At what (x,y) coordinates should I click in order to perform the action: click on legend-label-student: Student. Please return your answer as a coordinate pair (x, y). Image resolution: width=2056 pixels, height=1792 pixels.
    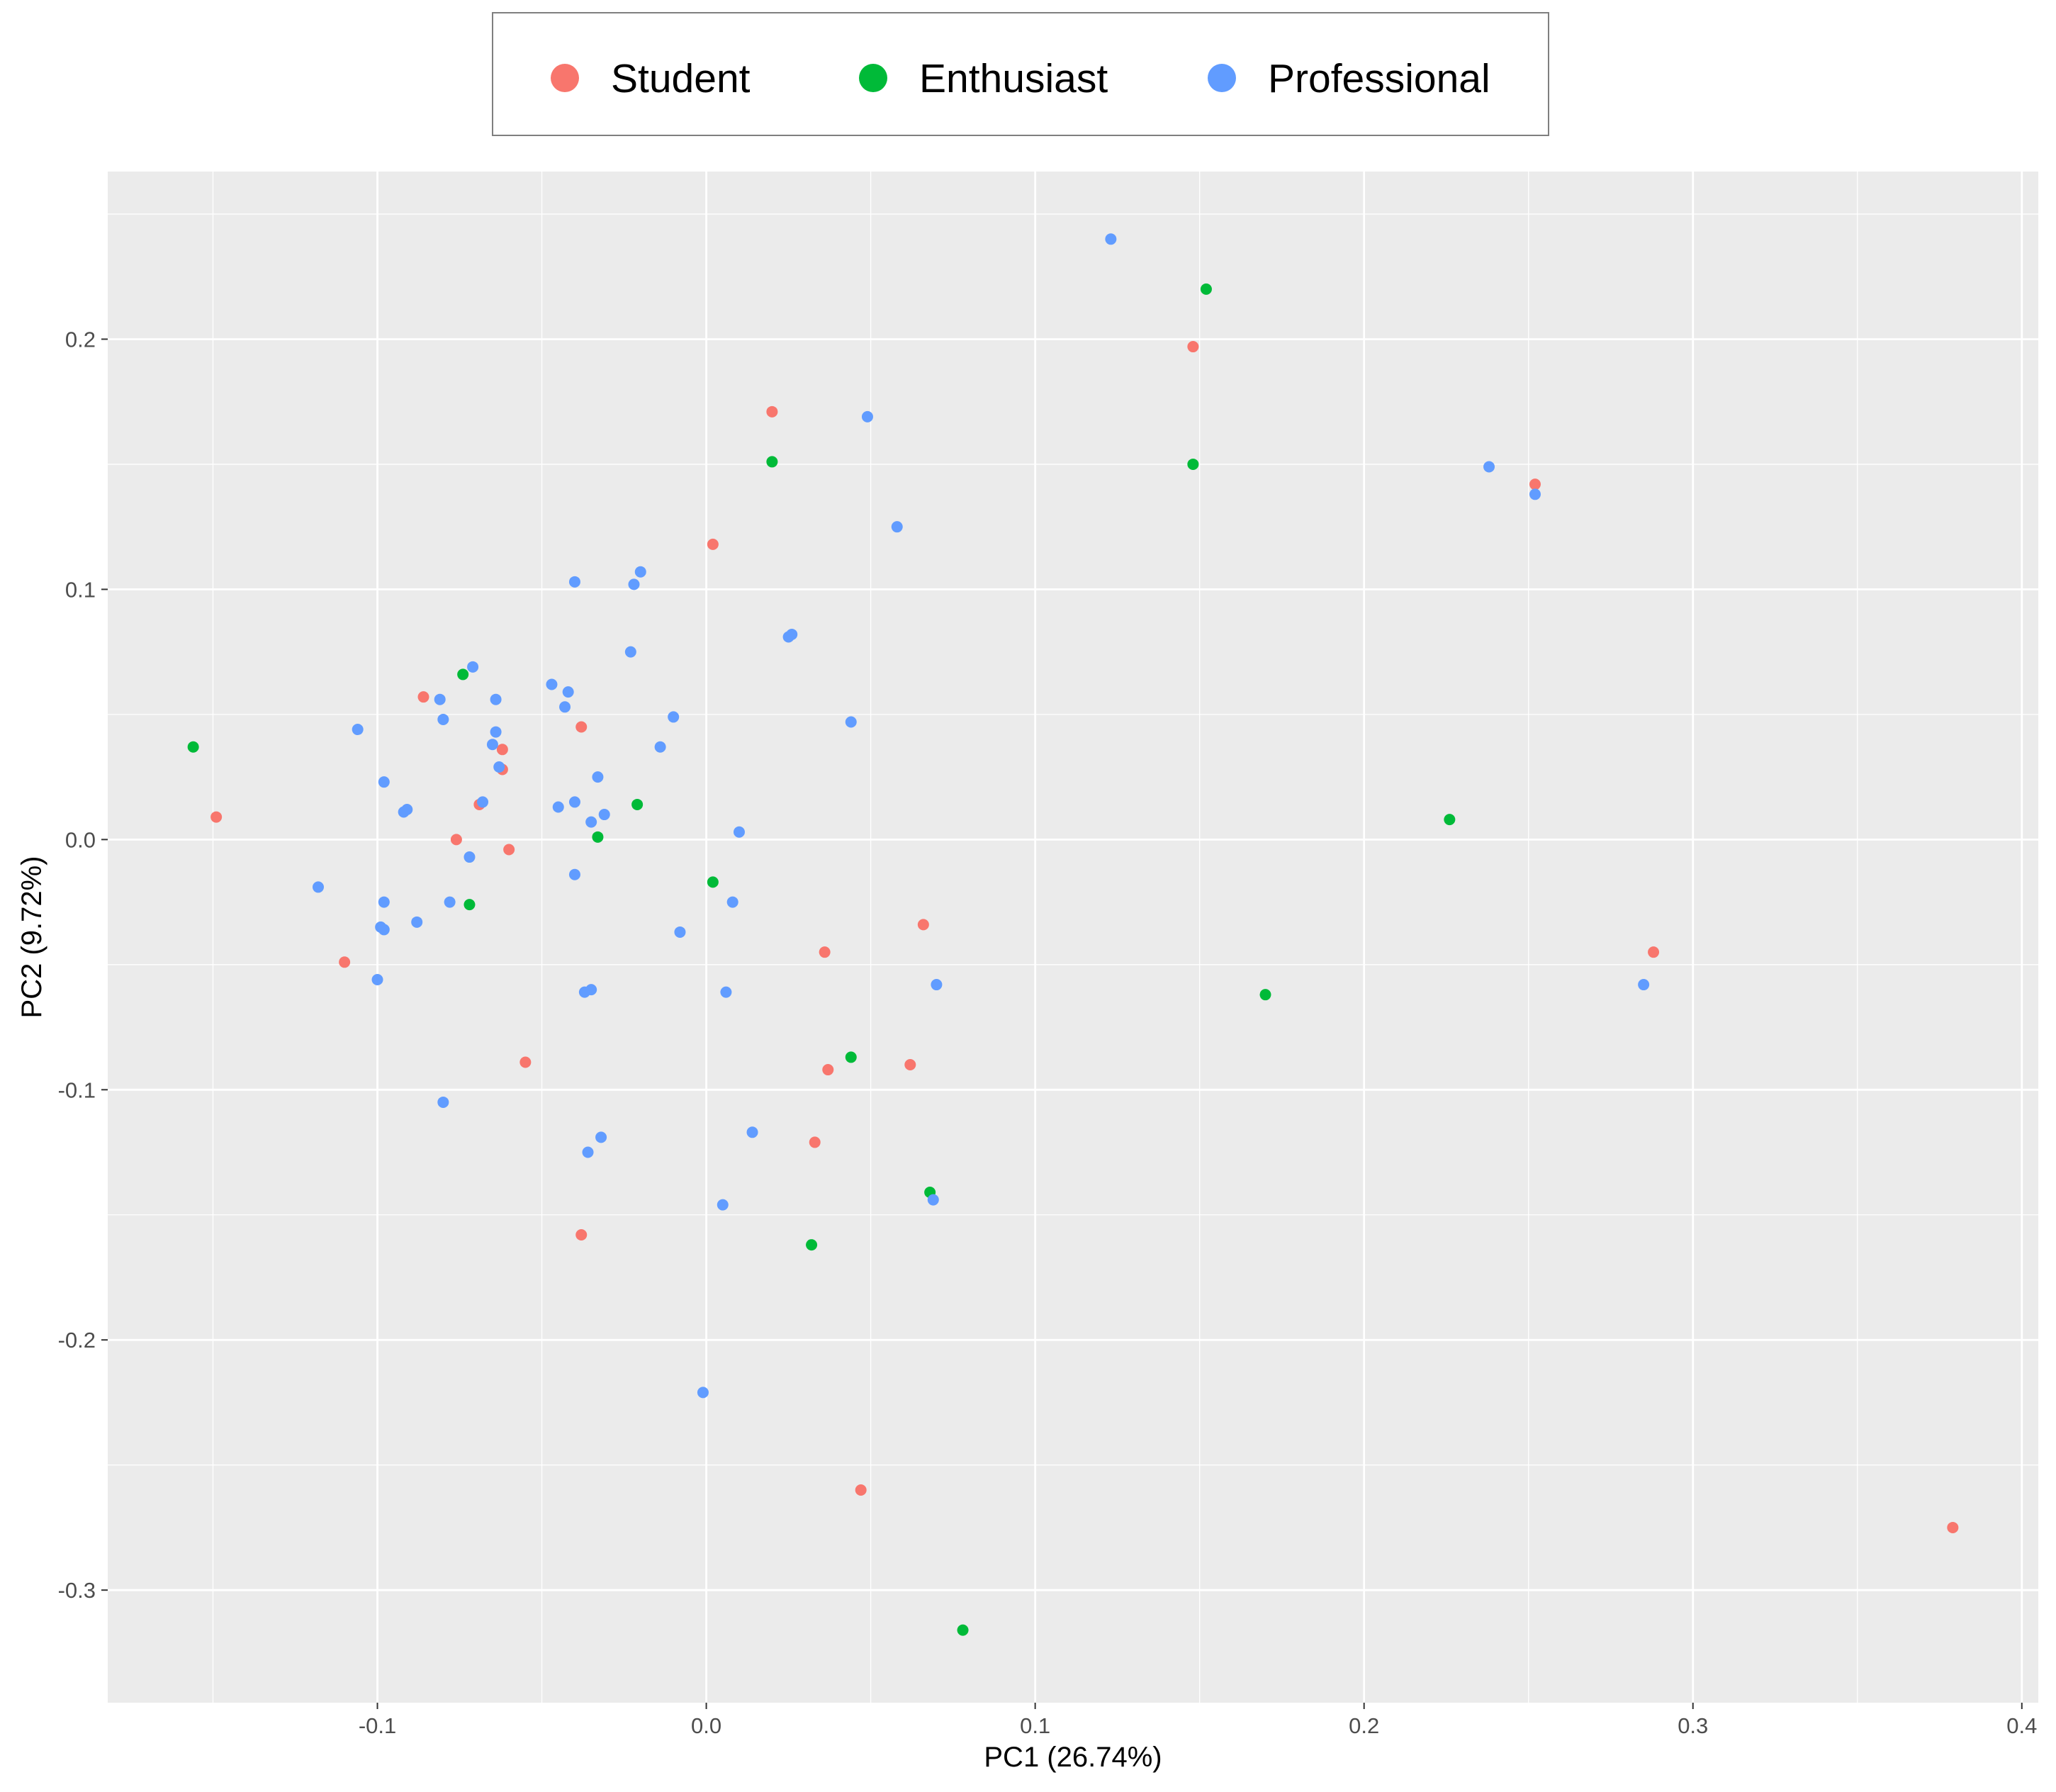
    Looking at the image, I should click on (681, 78).